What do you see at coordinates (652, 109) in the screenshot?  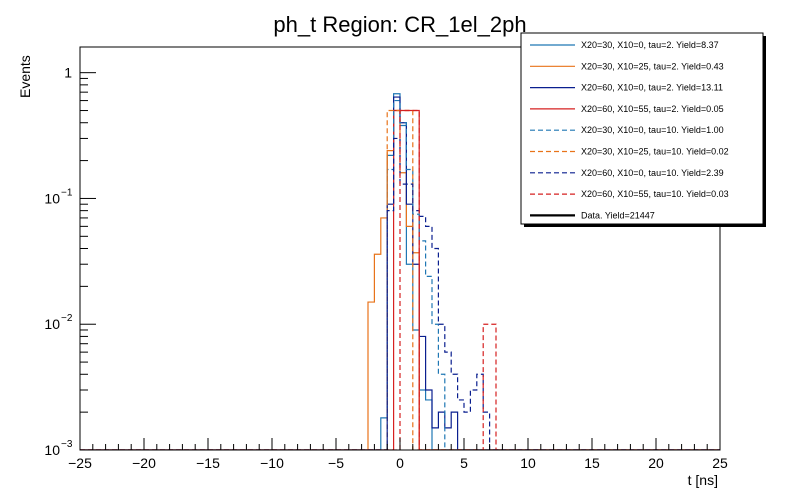 I see `legend-entry-label: X20=60, X10=55, tau=2. Yield=0.05` at bounding box center [652, 109].